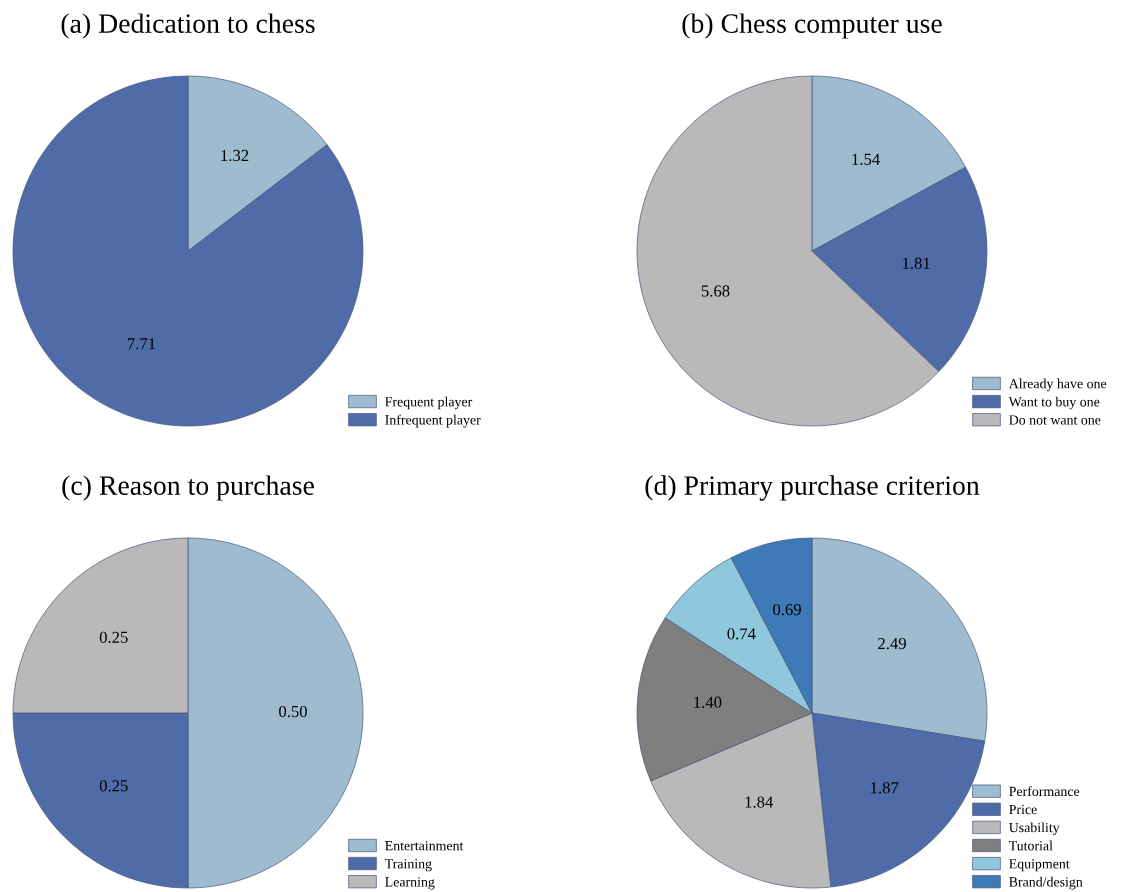 This screenshot has height=892, width=1122. I want to click on legend-label: Entertainment, so click(424, 846).